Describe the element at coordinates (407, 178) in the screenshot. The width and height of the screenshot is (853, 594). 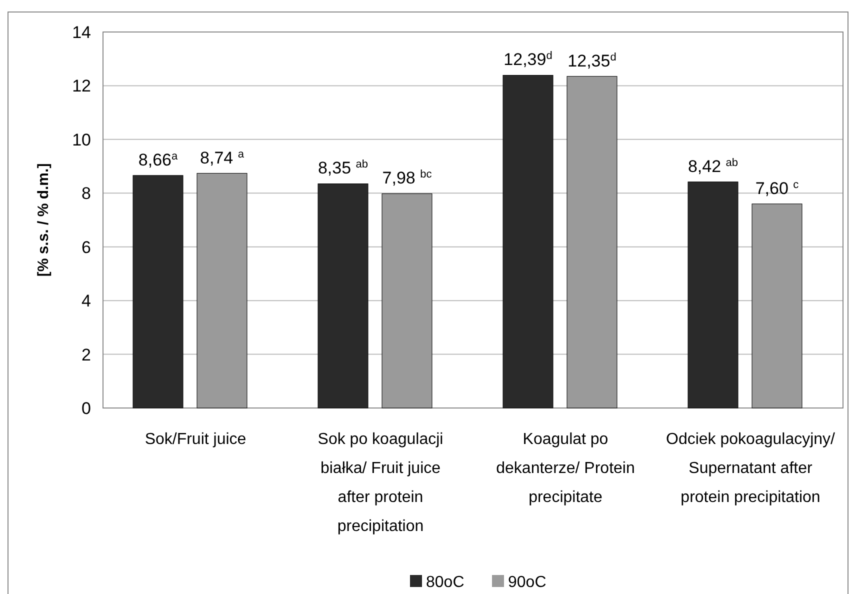
I see `data-label: 7,98 $^{bc}$` at that location.